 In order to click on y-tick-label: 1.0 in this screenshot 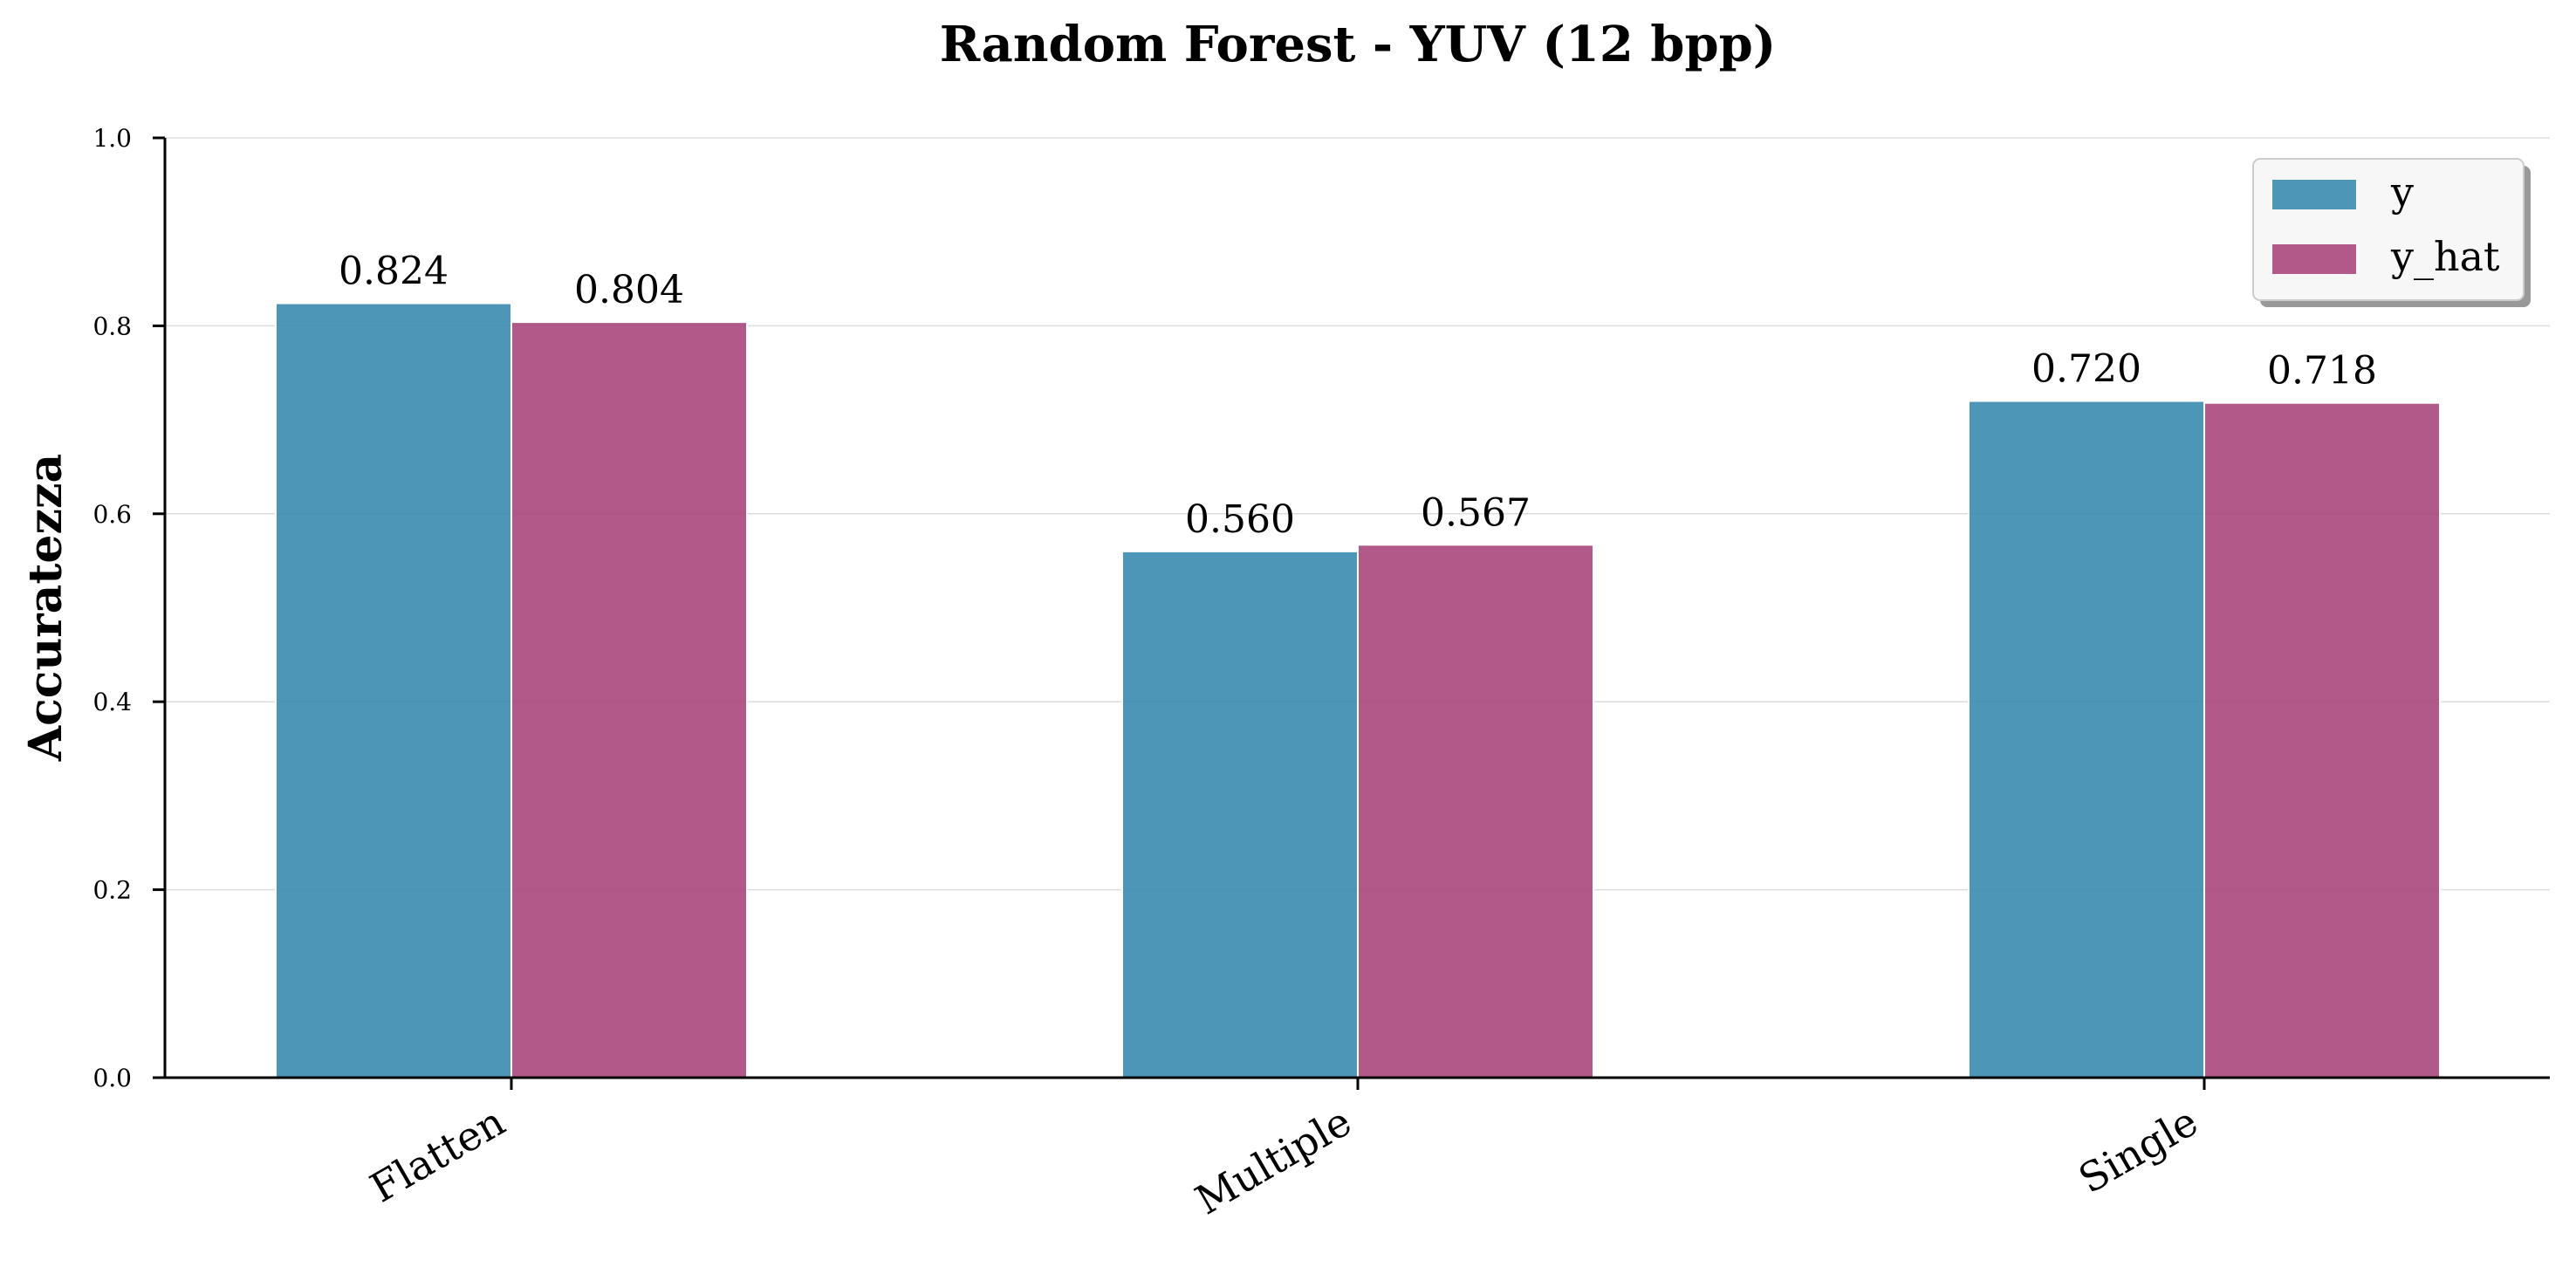, I will do `click(112, 138)`.